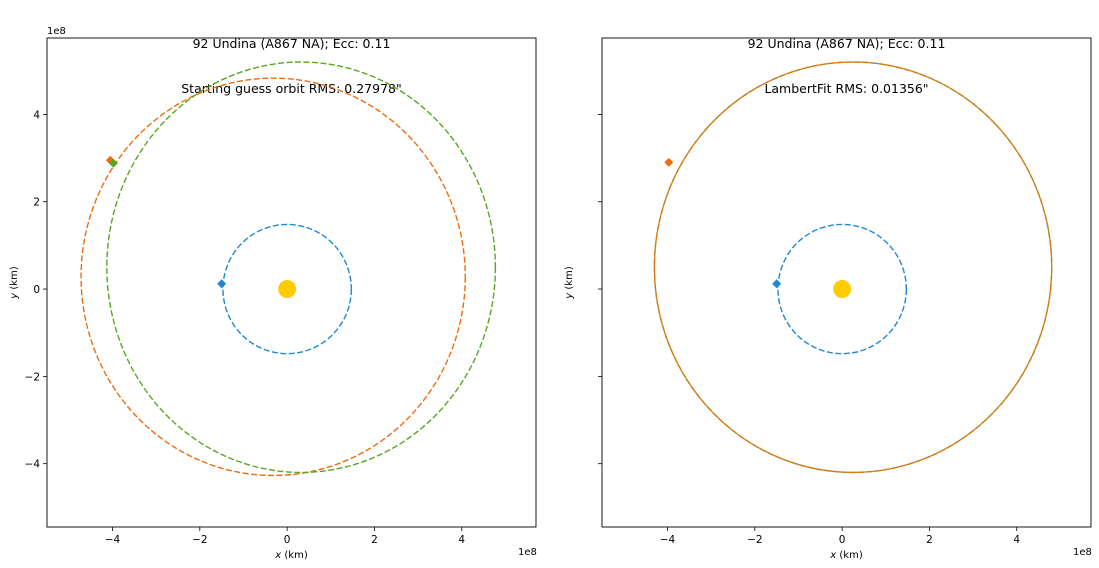  Describe the element at coordinates (32, 377) in the screenshot. I see `y-tick-label: −2` at that location.